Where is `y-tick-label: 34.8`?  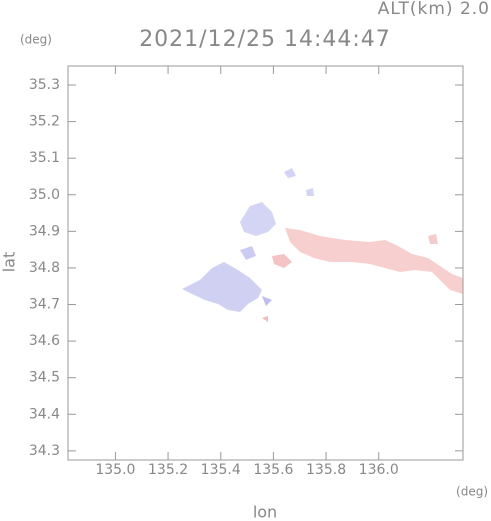
y-tick-label: 34.8 is located at coordinates (44, 268).